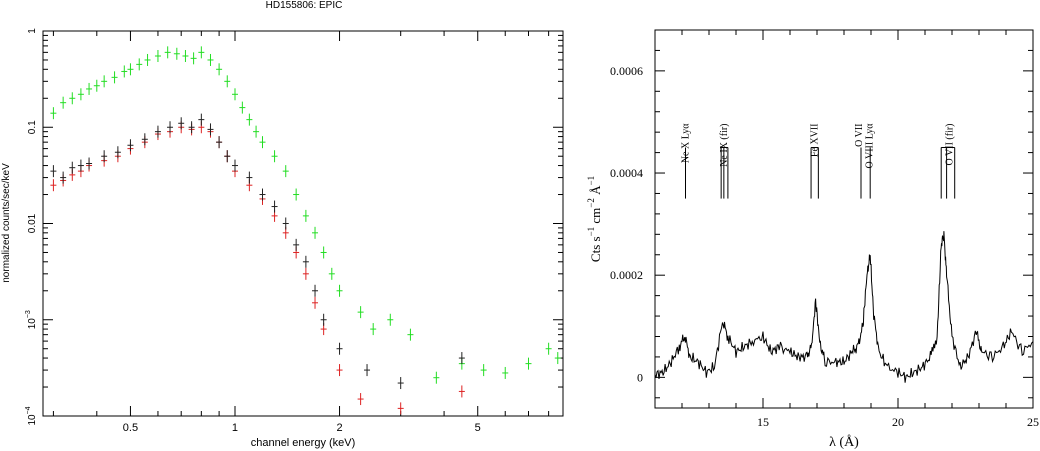  I want to click on line-id-label: Fe XVII, so click(814, 140).